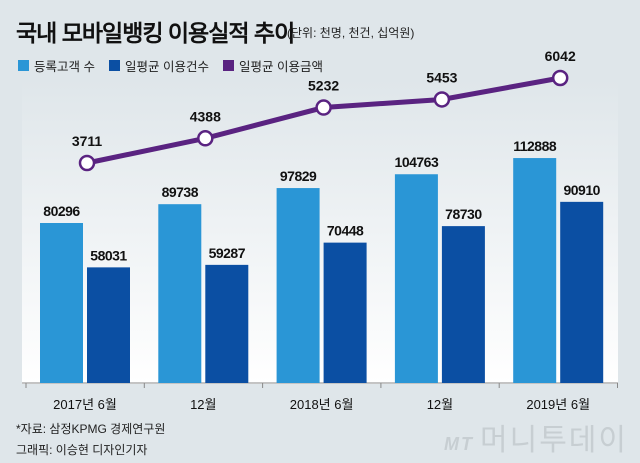 The image size is (640, 463). What do you see at coordinates (87, 141) in the screenshot?
I see `data-label: 3711` at bounding box center [87, 141].